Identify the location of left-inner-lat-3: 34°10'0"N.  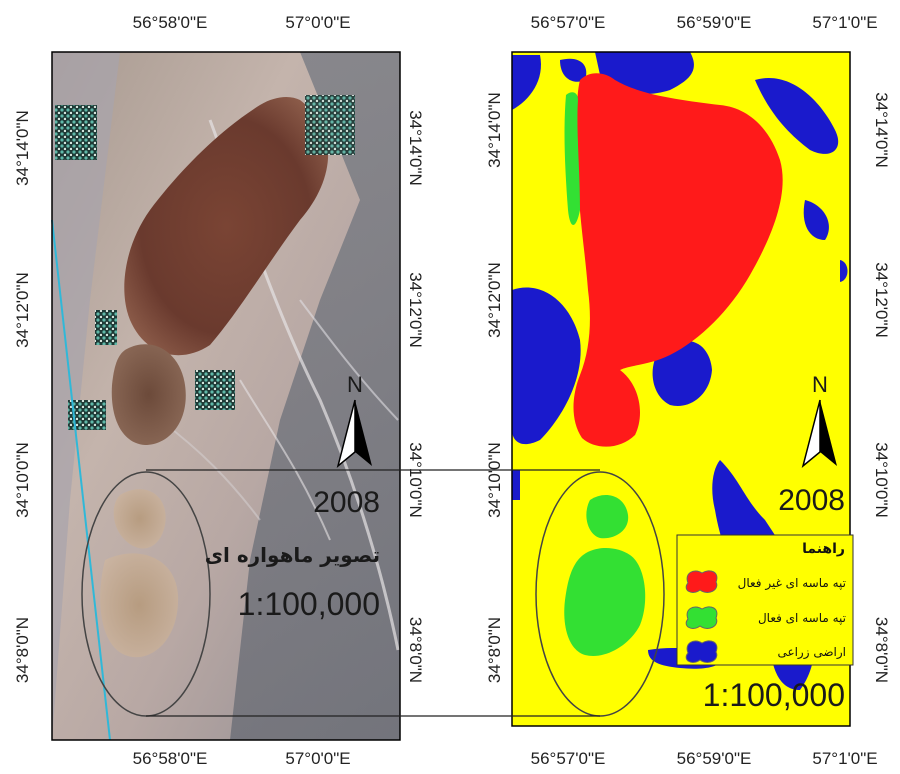
(415, 480).